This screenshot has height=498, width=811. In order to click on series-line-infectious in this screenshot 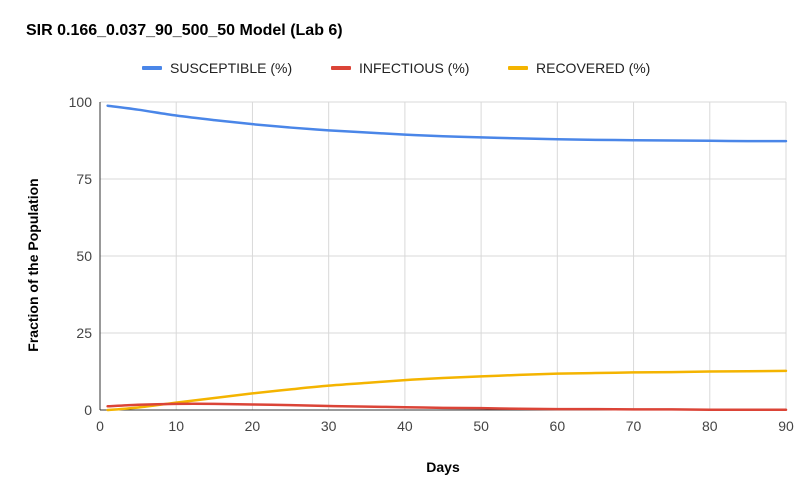, I will do `click(447, 406)`.